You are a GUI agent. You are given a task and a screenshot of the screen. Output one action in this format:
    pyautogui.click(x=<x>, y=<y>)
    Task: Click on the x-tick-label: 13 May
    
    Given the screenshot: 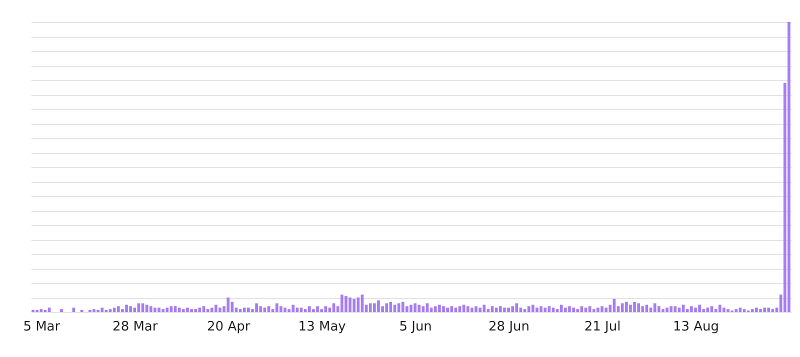 What is the action you would take?
    pyautogui.click(x=322, y=327)
    